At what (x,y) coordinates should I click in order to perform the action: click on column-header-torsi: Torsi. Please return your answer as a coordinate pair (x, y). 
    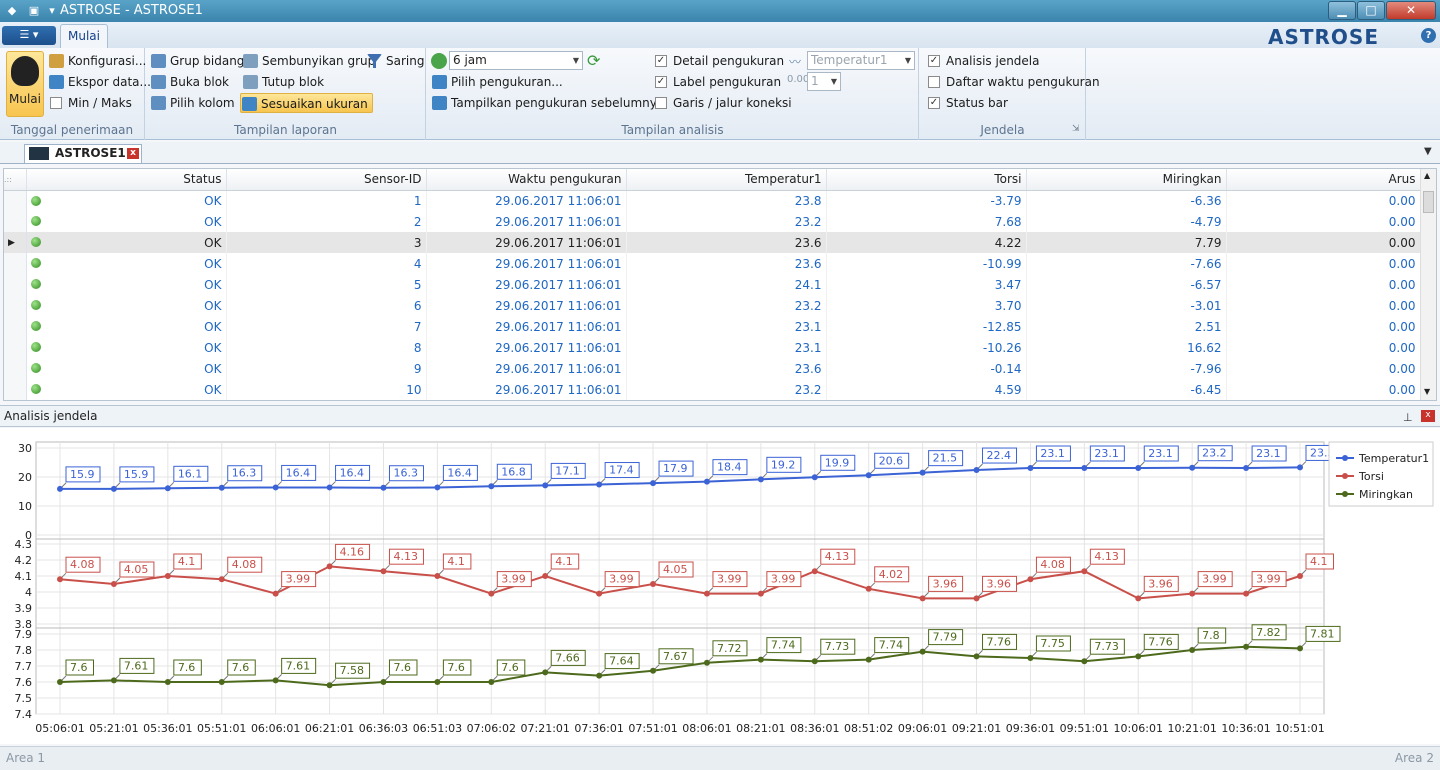
    Looking at the image, I should click on (926, 180).